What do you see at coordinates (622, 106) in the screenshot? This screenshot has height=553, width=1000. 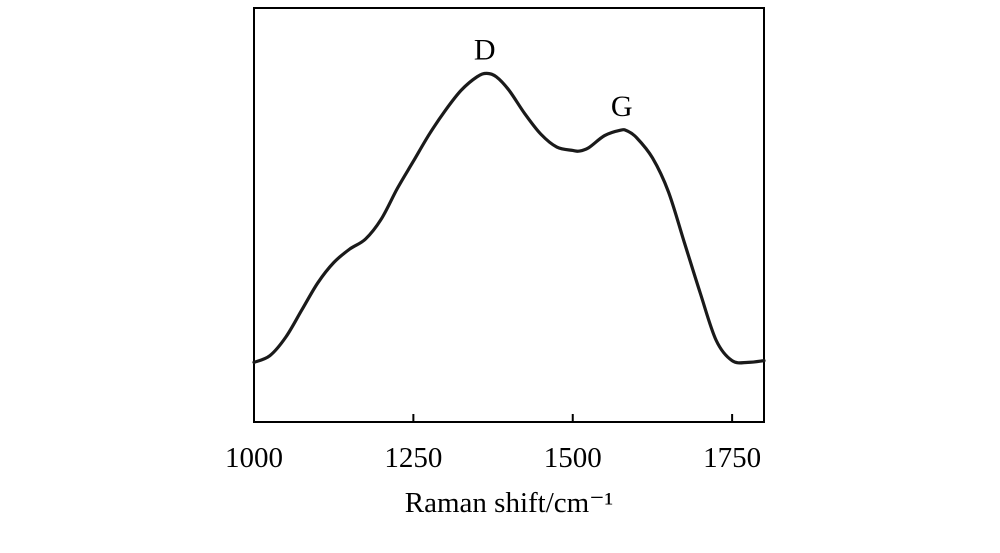 I see `peak-label-g: G` at bounding box center [622, 106].